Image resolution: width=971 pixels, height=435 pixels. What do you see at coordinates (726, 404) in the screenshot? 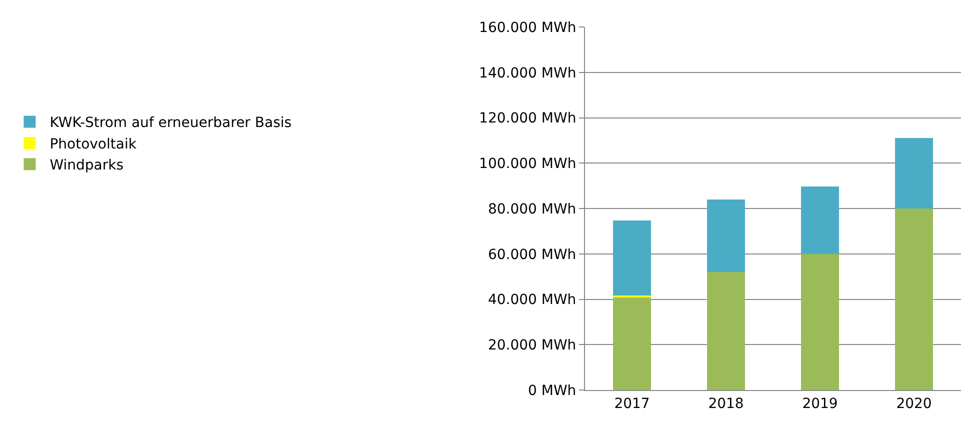
I see `x-tick-label: 2018` at bounding box center [726, 404].